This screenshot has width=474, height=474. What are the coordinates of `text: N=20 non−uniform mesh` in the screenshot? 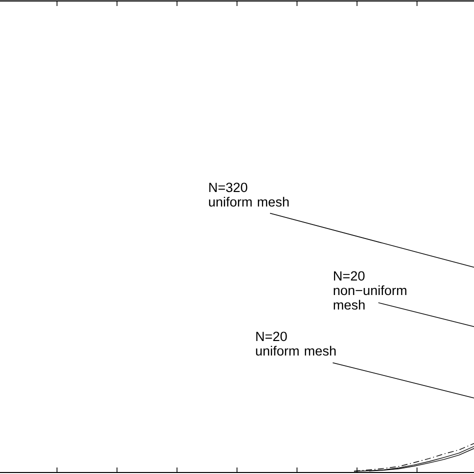 It's located at (370, 290).